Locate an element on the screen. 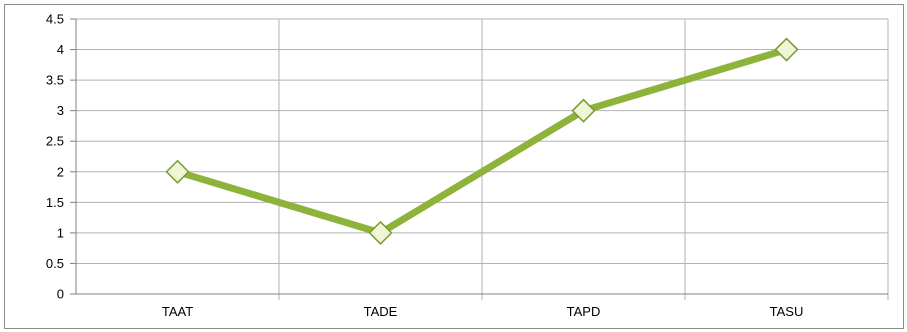 The height and width of the screenshot is (332, 907). y-tick-label: 3.5 is located at coordinates (55, 80).